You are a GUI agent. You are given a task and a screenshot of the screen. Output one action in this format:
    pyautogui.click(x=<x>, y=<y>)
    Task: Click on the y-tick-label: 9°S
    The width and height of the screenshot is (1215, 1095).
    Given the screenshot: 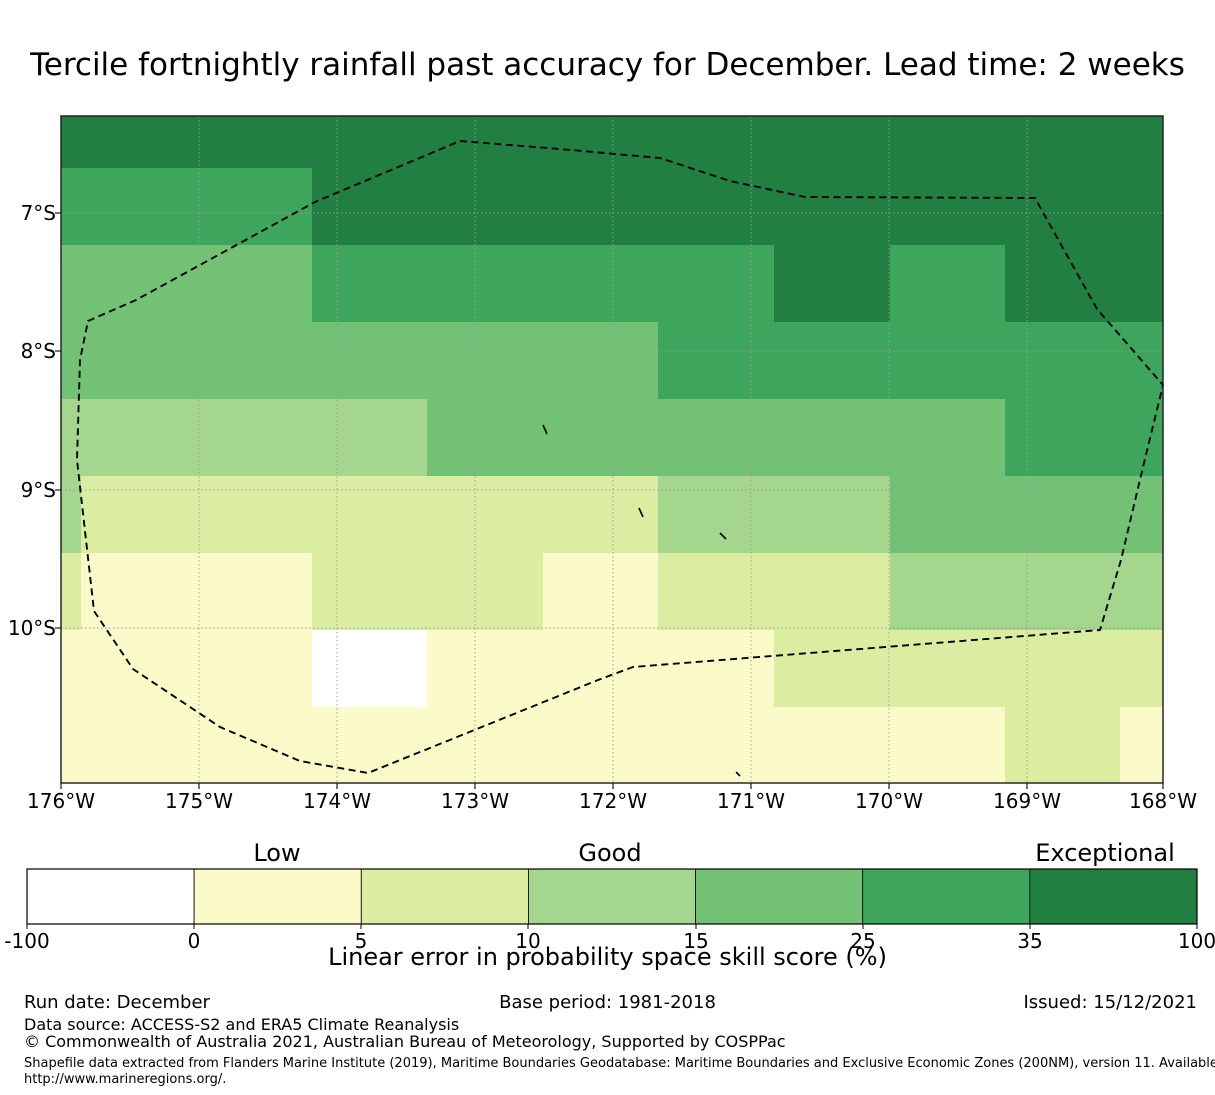 What is the action you would take?
    pyautogui.click(x=38, y=490)
    